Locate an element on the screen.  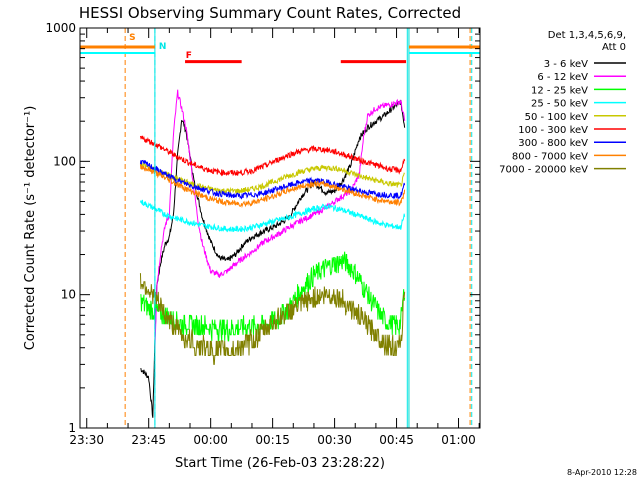
flag-label-s: S is located at coordinates (132, 38).